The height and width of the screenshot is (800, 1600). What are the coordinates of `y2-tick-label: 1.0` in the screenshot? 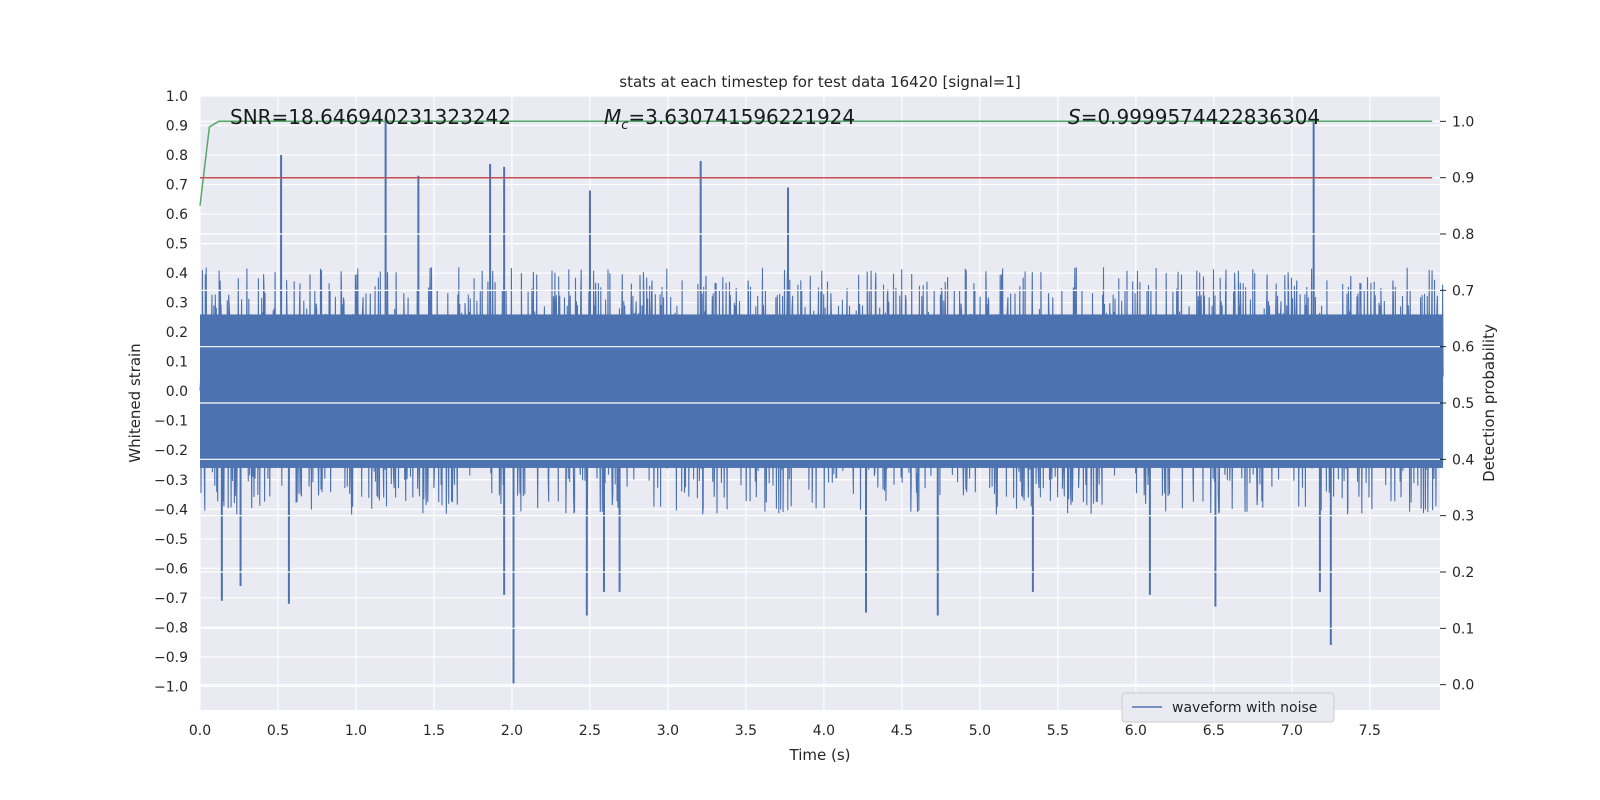 It's located at (1463, 122).